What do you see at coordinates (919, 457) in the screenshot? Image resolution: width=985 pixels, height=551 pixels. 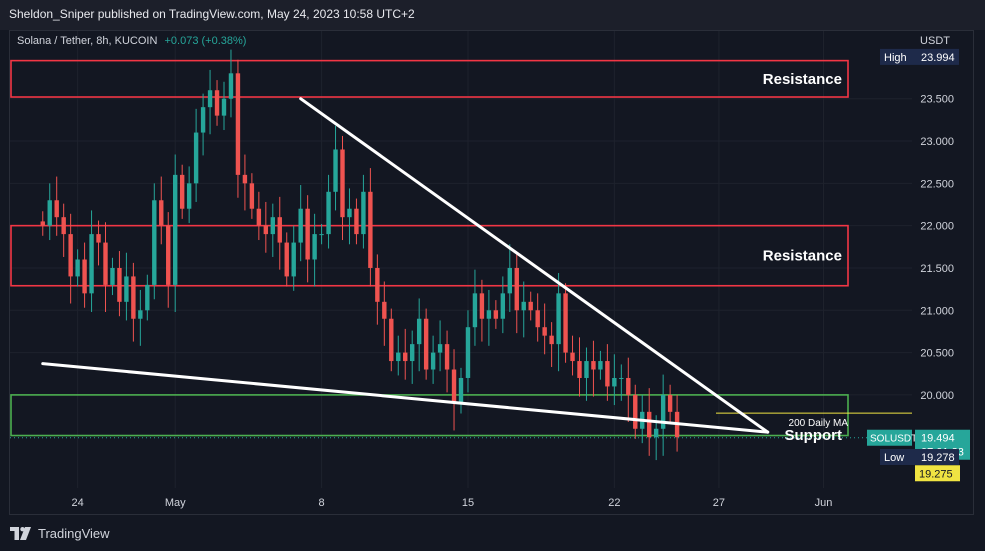 I see `low-tag` at bounding box center [919, 457].